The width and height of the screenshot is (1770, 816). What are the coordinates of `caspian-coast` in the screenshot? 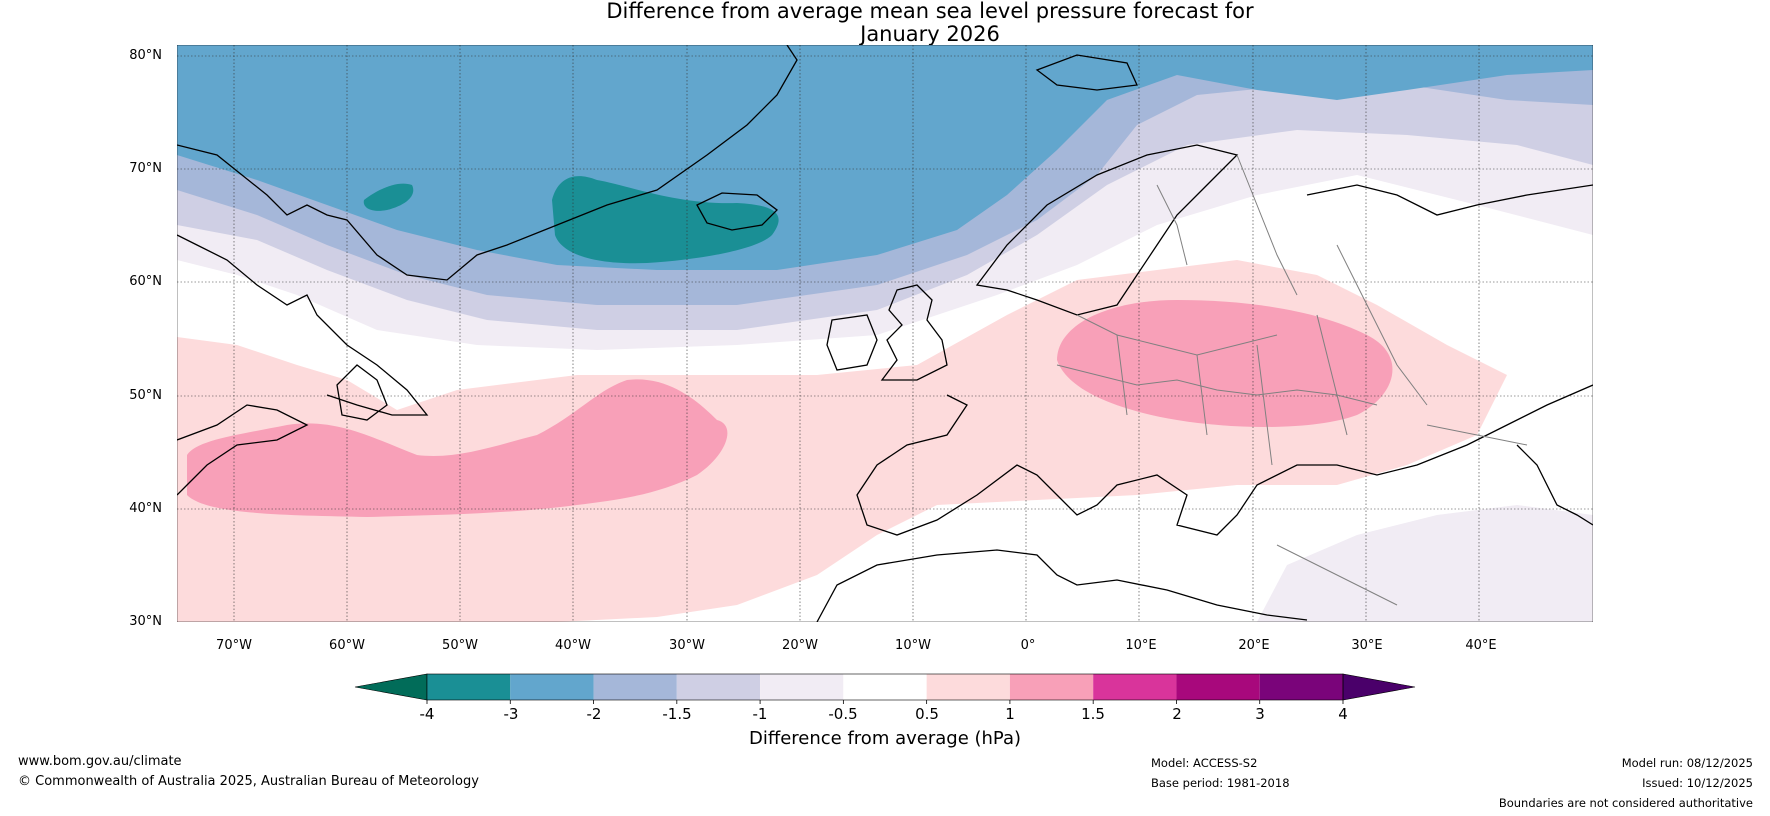 It's located at (1554, 485).